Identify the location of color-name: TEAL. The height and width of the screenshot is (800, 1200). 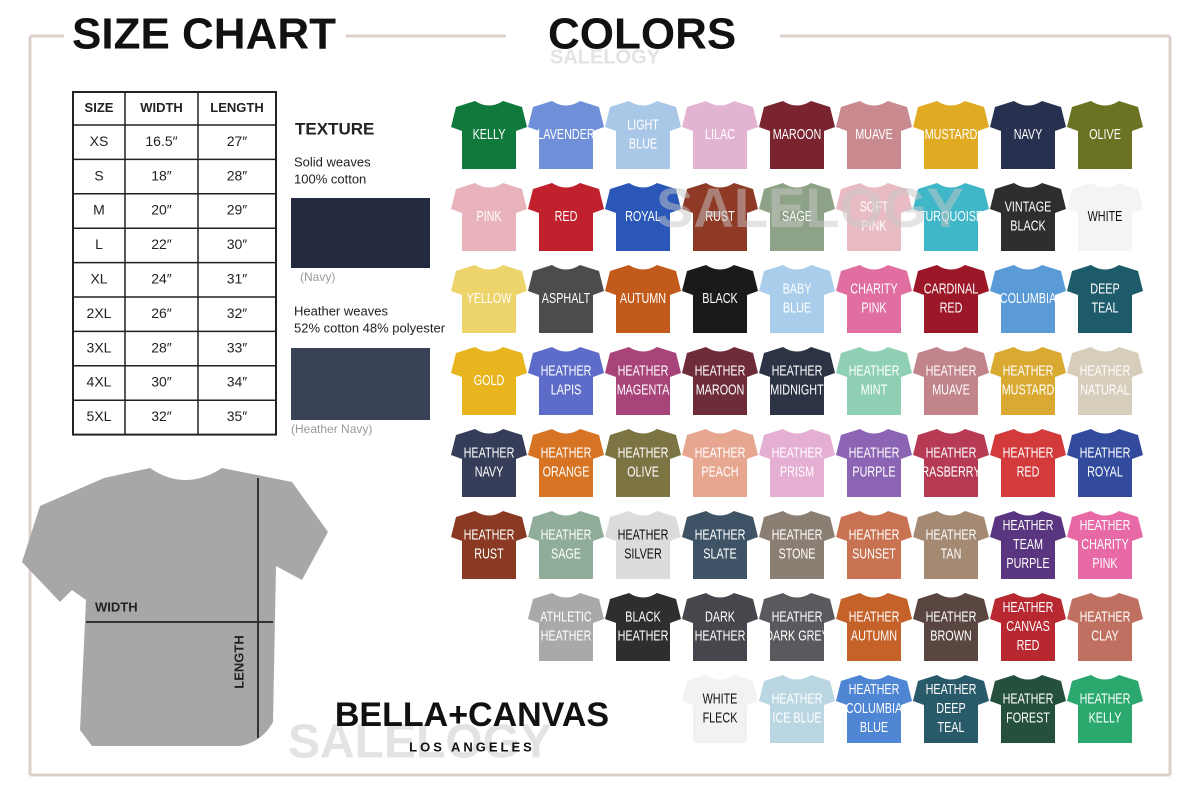
(950, 727).